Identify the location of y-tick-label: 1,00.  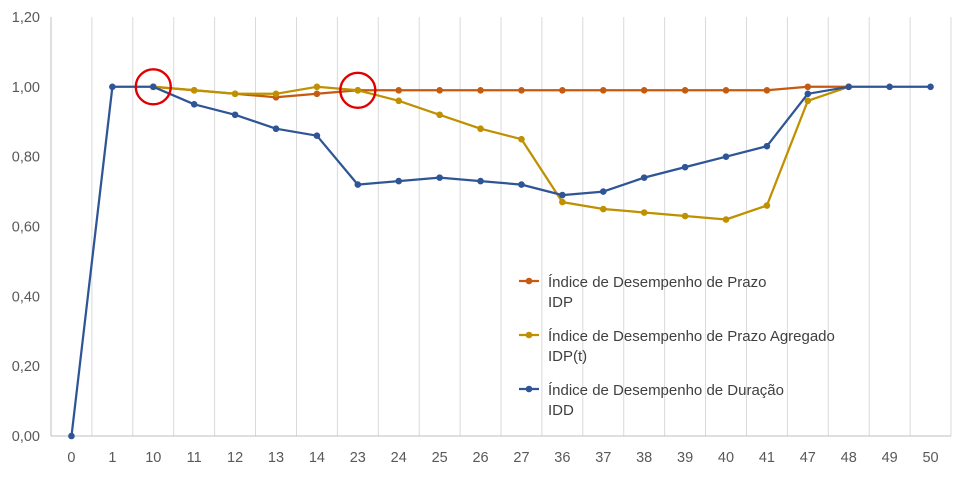
(26, 88).